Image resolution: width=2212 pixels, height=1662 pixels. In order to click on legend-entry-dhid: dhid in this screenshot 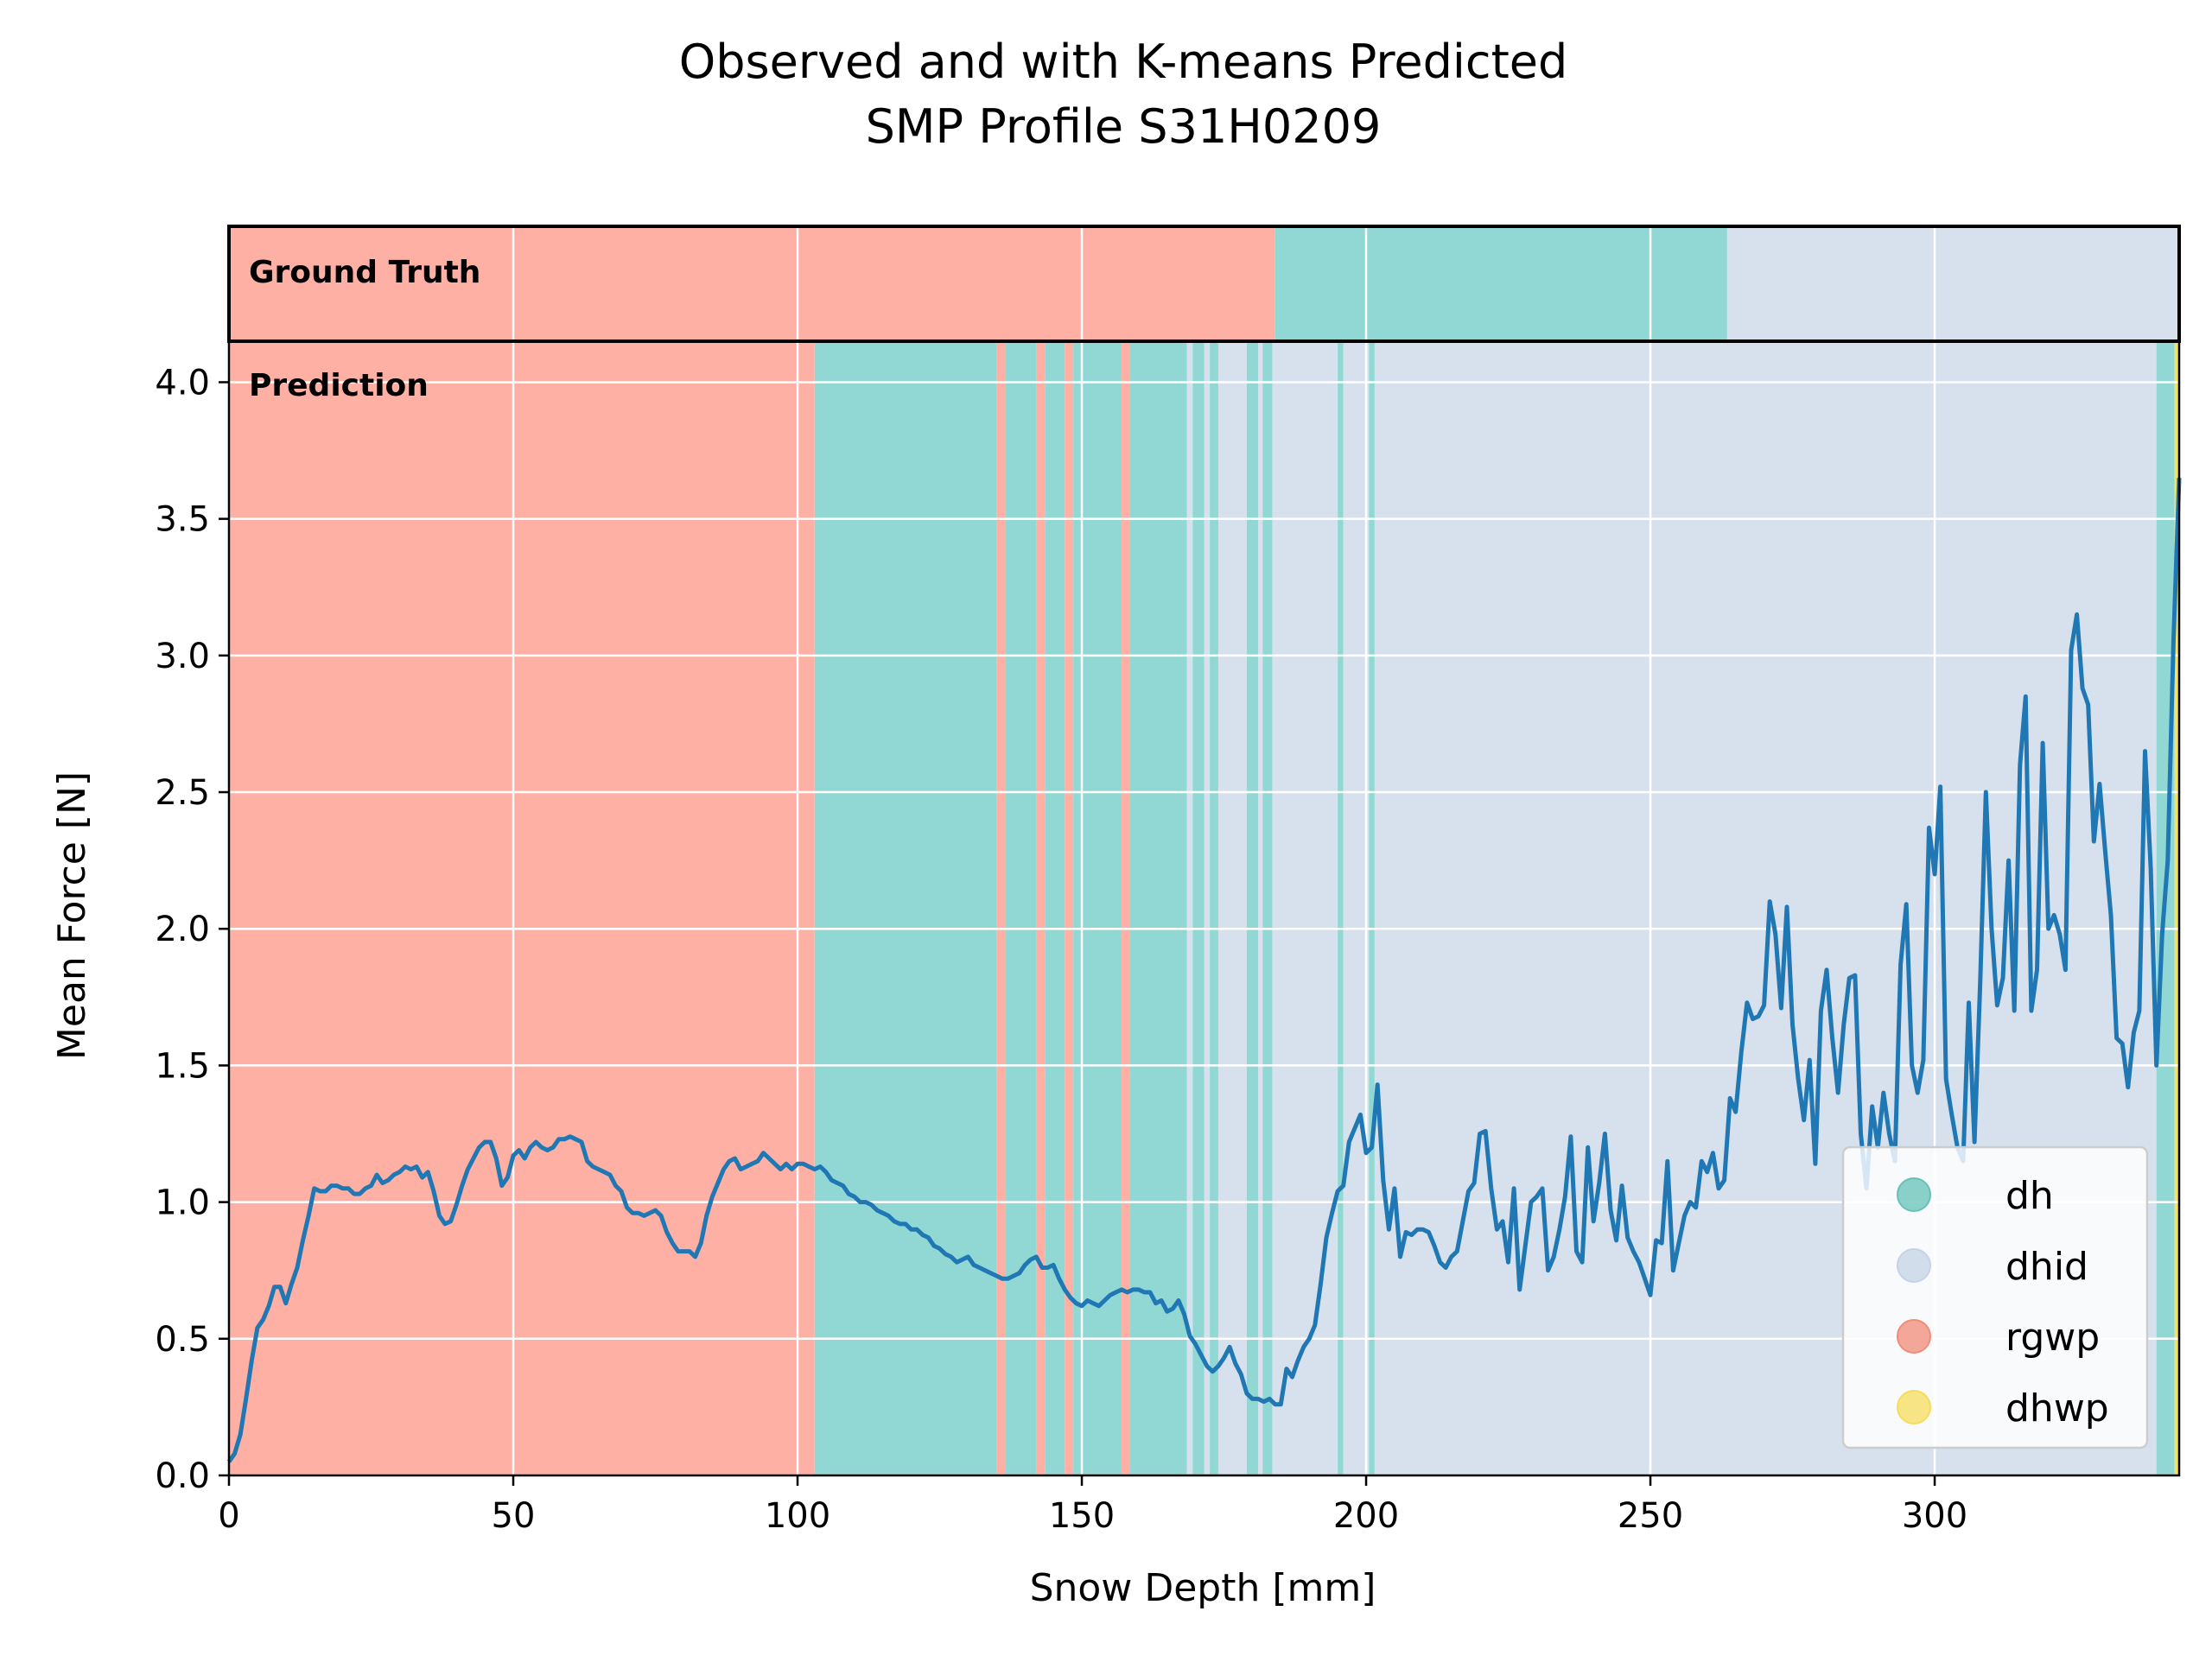, I will do `click(2046, 1267)`.